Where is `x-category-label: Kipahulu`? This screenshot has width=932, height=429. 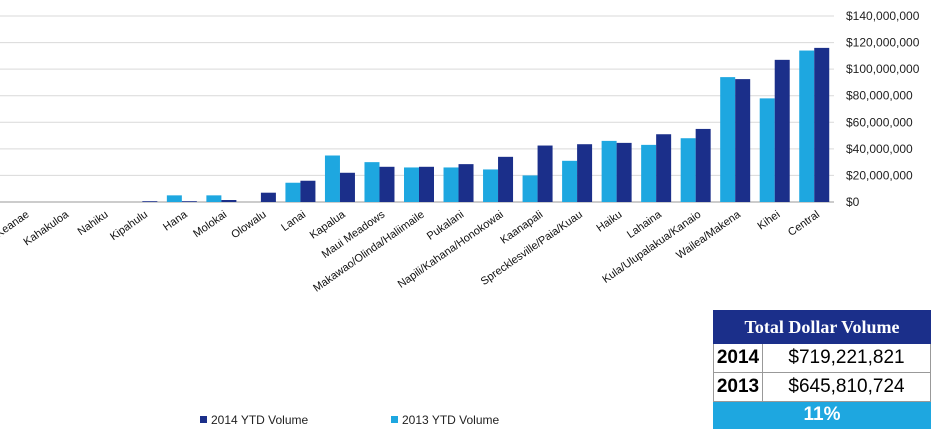 x-category-label: Kipahulu is located at coordinates (129, 226).